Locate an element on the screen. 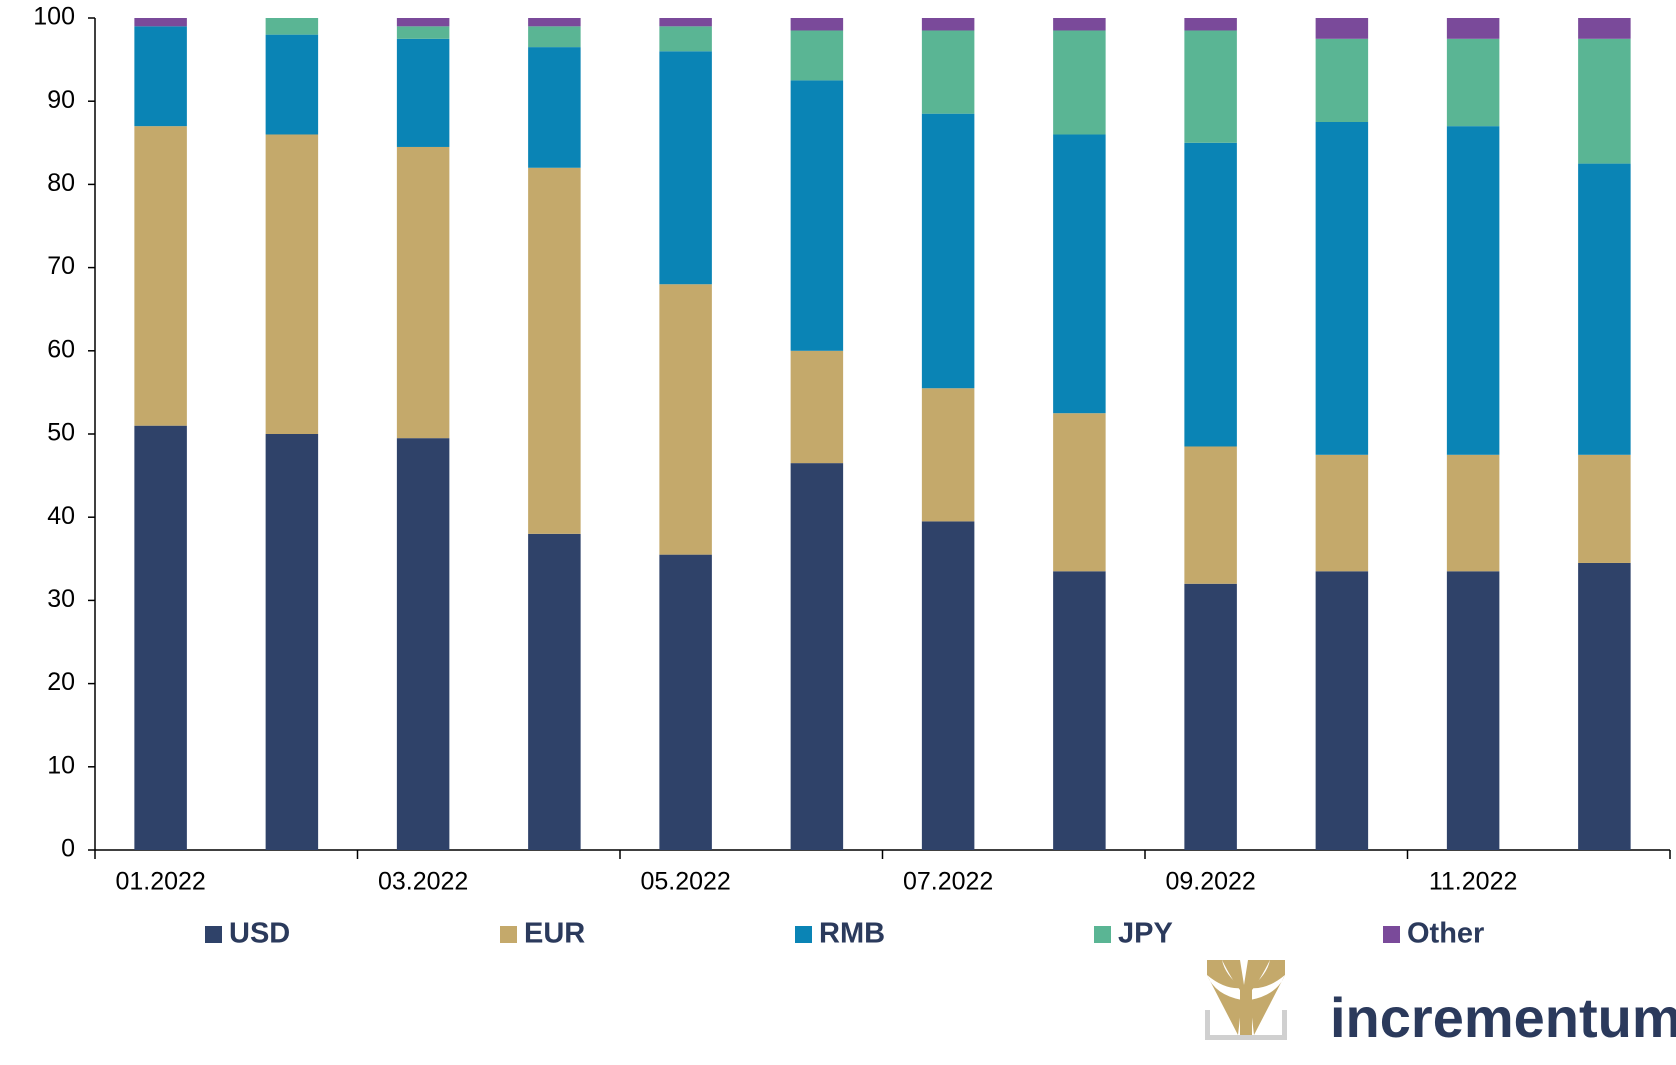 This screenshot has width=1676, height=1065. y-tick-label: 60 is located at coordinates (61, 349).